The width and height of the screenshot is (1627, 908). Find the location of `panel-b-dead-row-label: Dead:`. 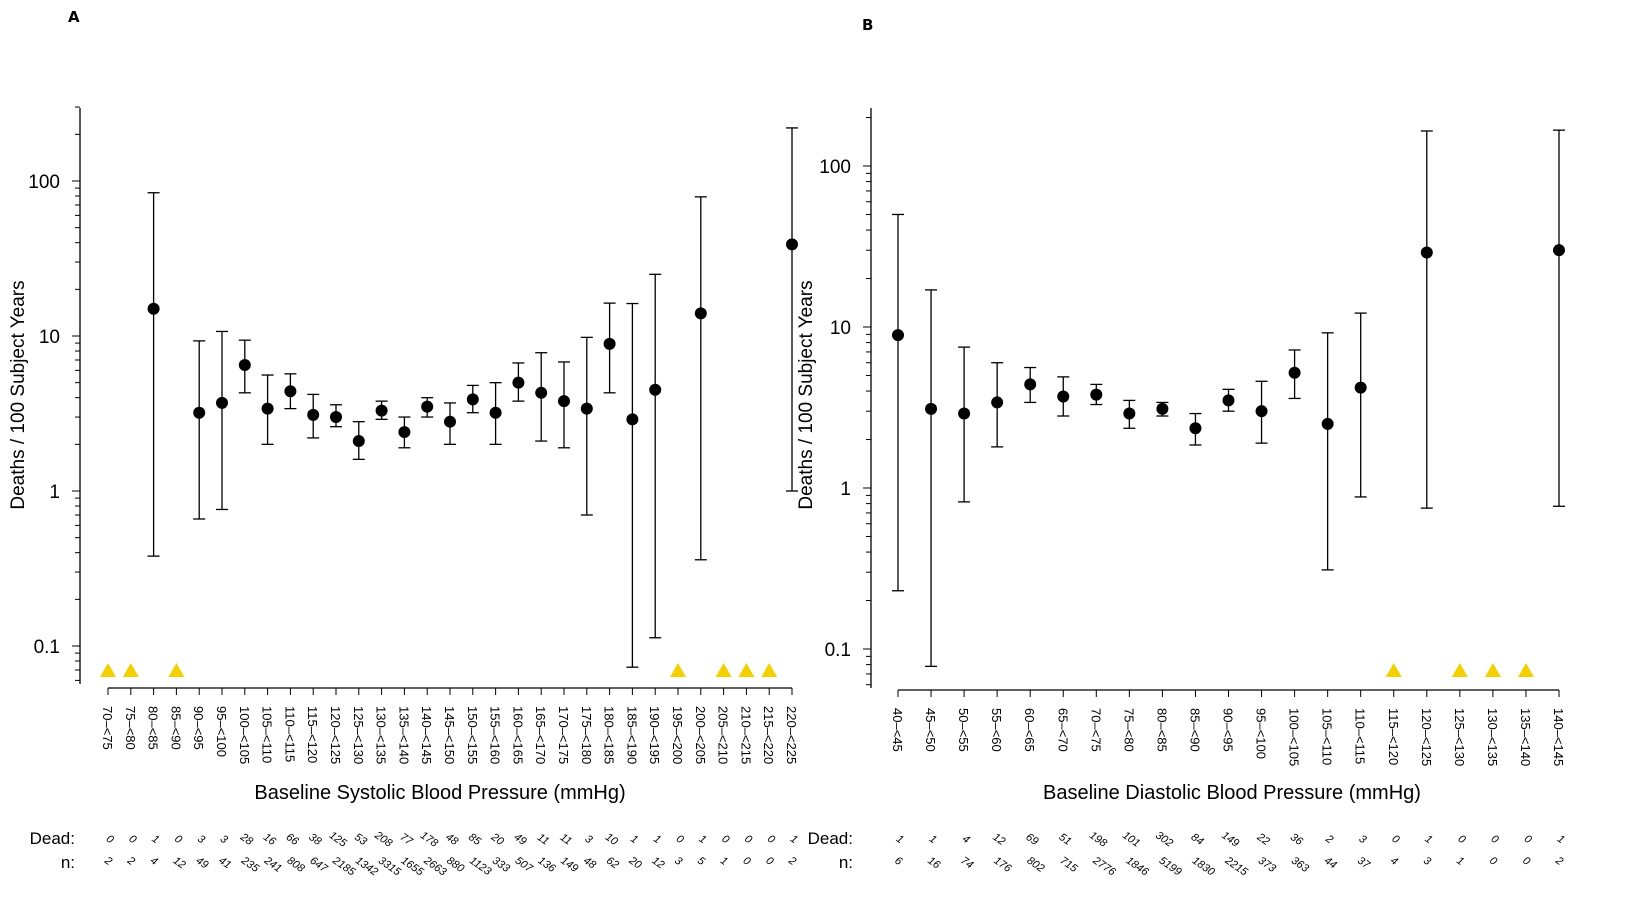

panel-b-dead-row-label: Dead: is located at coordinates (830, 838).